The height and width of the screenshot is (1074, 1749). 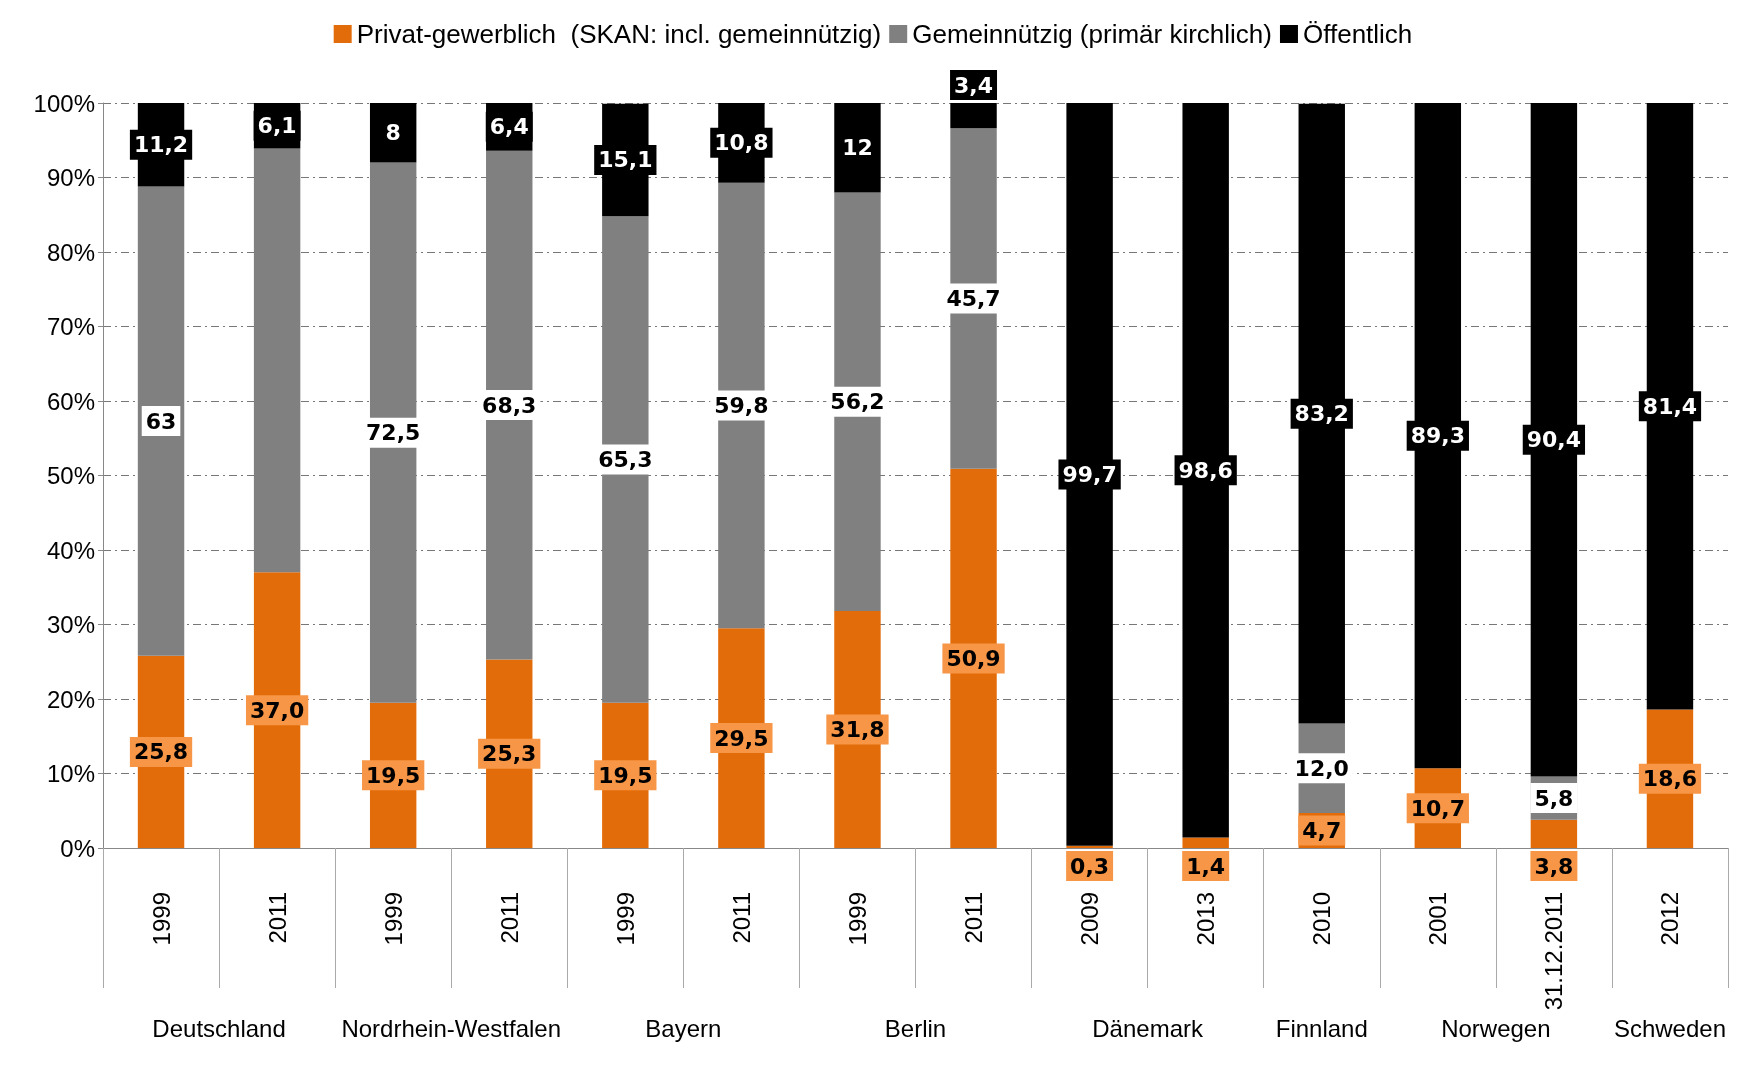 What do you see at coordinates (393, 133) in the screenshot?
I see `data-label: 8` at bounding box center [393, 133].